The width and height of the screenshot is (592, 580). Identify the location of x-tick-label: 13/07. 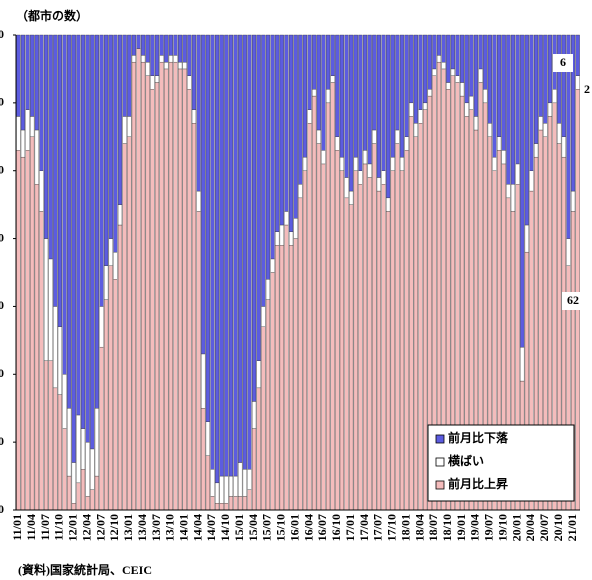
(156, 527).